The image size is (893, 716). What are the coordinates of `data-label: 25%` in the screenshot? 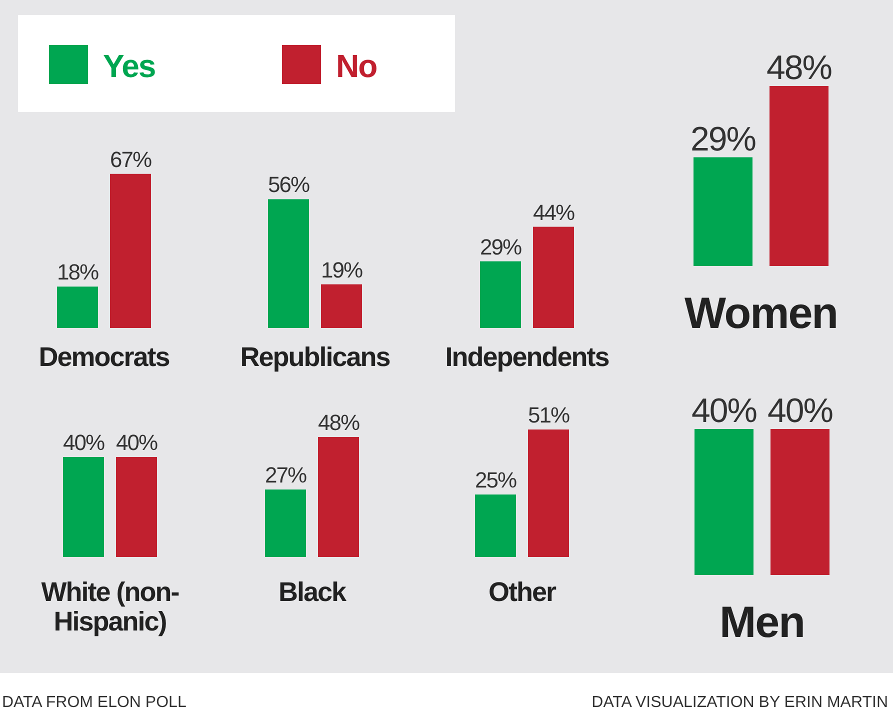 It's located at (495, 480).